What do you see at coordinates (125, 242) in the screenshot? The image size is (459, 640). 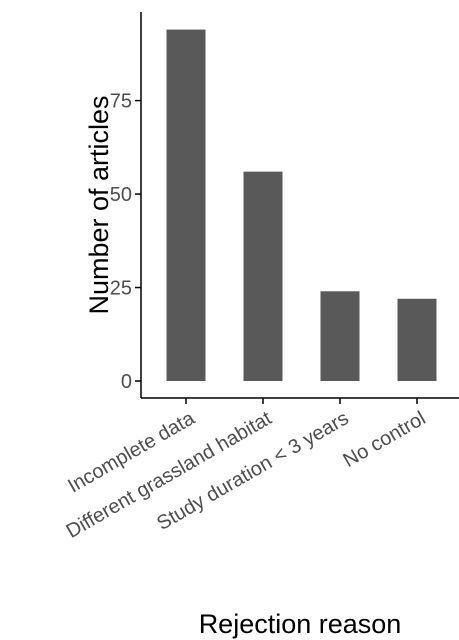 I see `y-ticks-layer: 0 25 50 75` at bounding box center [125, 242].